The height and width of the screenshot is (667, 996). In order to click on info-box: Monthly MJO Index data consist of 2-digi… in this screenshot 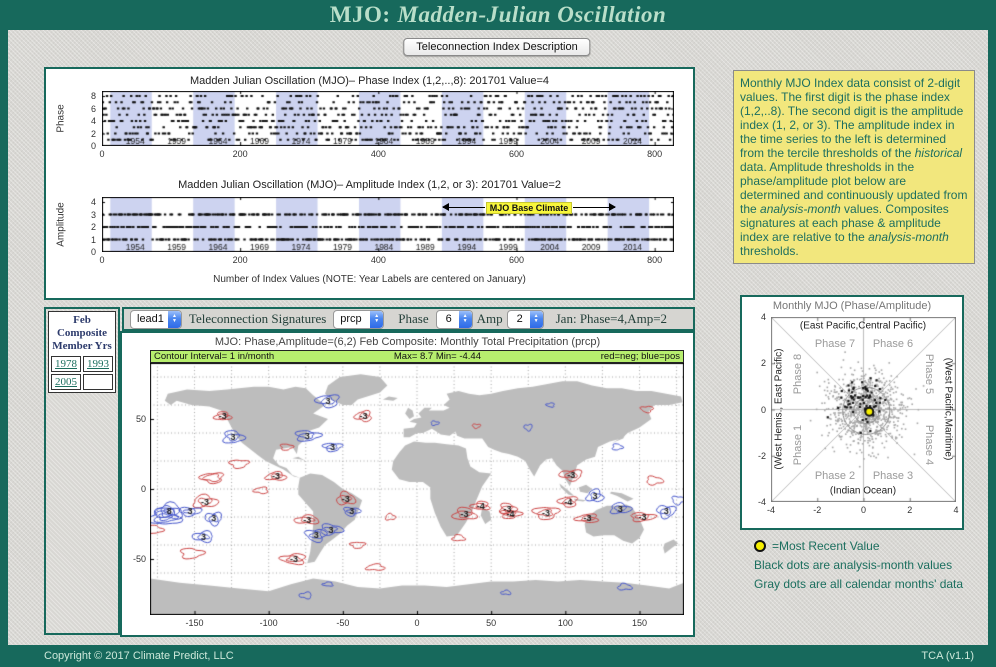, I will do `click(854, 167)`.